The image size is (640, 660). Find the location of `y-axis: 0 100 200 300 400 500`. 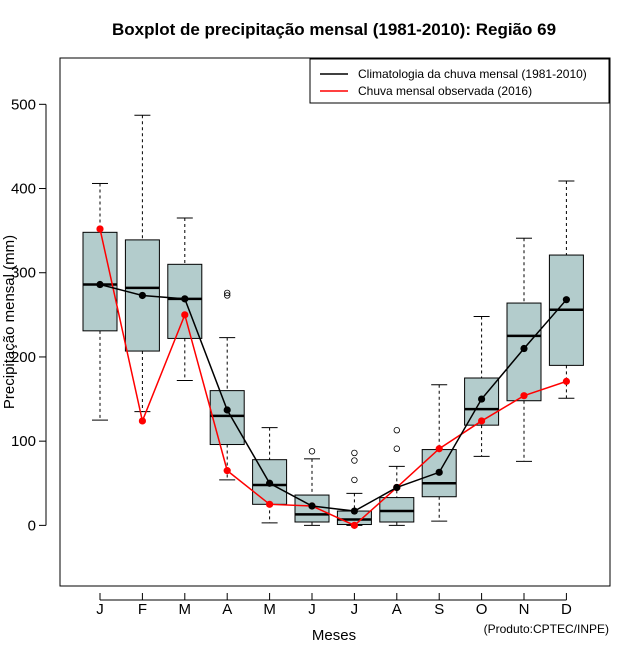

y-axis: 0 100 200 300 400 500 is located at coordinates (29, 315).